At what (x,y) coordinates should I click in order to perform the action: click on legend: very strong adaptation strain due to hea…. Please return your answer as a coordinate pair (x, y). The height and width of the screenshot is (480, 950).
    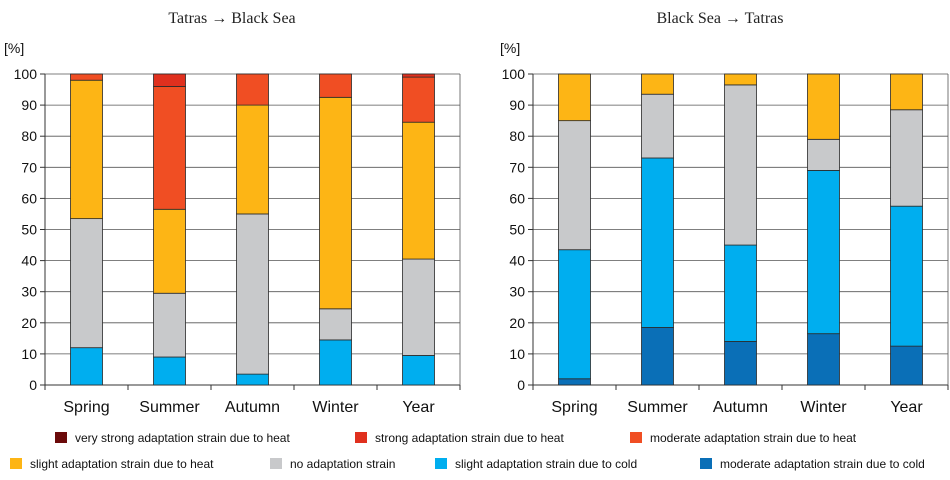
    Looking at the image, I should click on (467, 451).